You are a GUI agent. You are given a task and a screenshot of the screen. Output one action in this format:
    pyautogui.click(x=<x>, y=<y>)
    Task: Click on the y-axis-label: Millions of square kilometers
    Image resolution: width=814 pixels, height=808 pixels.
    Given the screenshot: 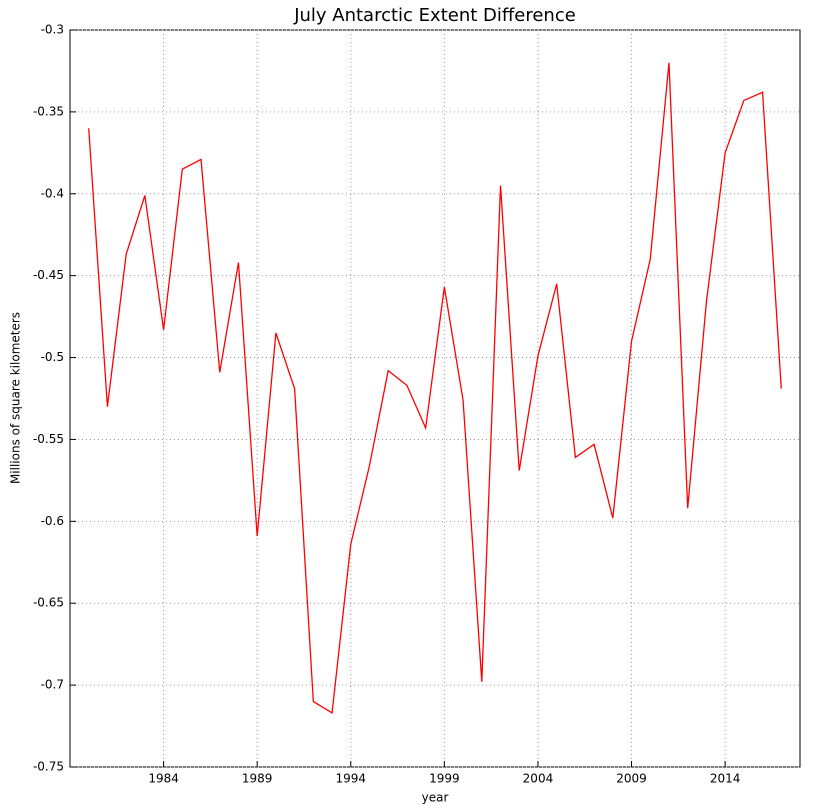 What is the action you would take?
    pyautogui.click(x=16, y=398)
    